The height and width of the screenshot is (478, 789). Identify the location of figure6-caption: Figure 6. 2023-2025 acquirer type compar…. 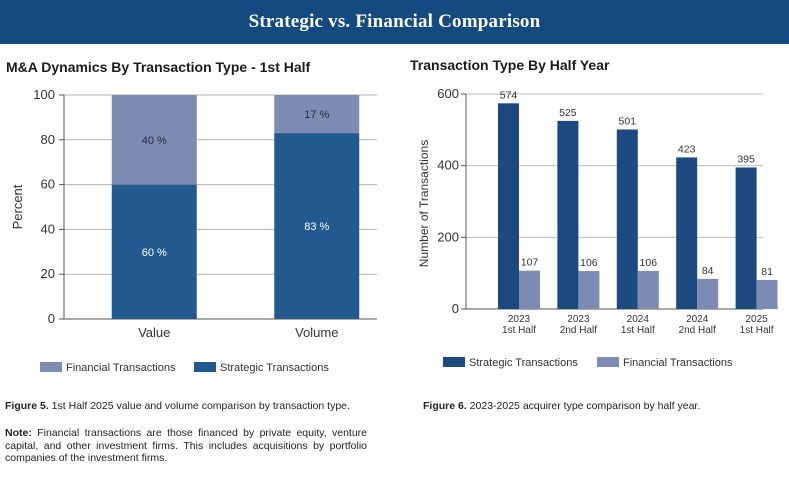
(561, 406).